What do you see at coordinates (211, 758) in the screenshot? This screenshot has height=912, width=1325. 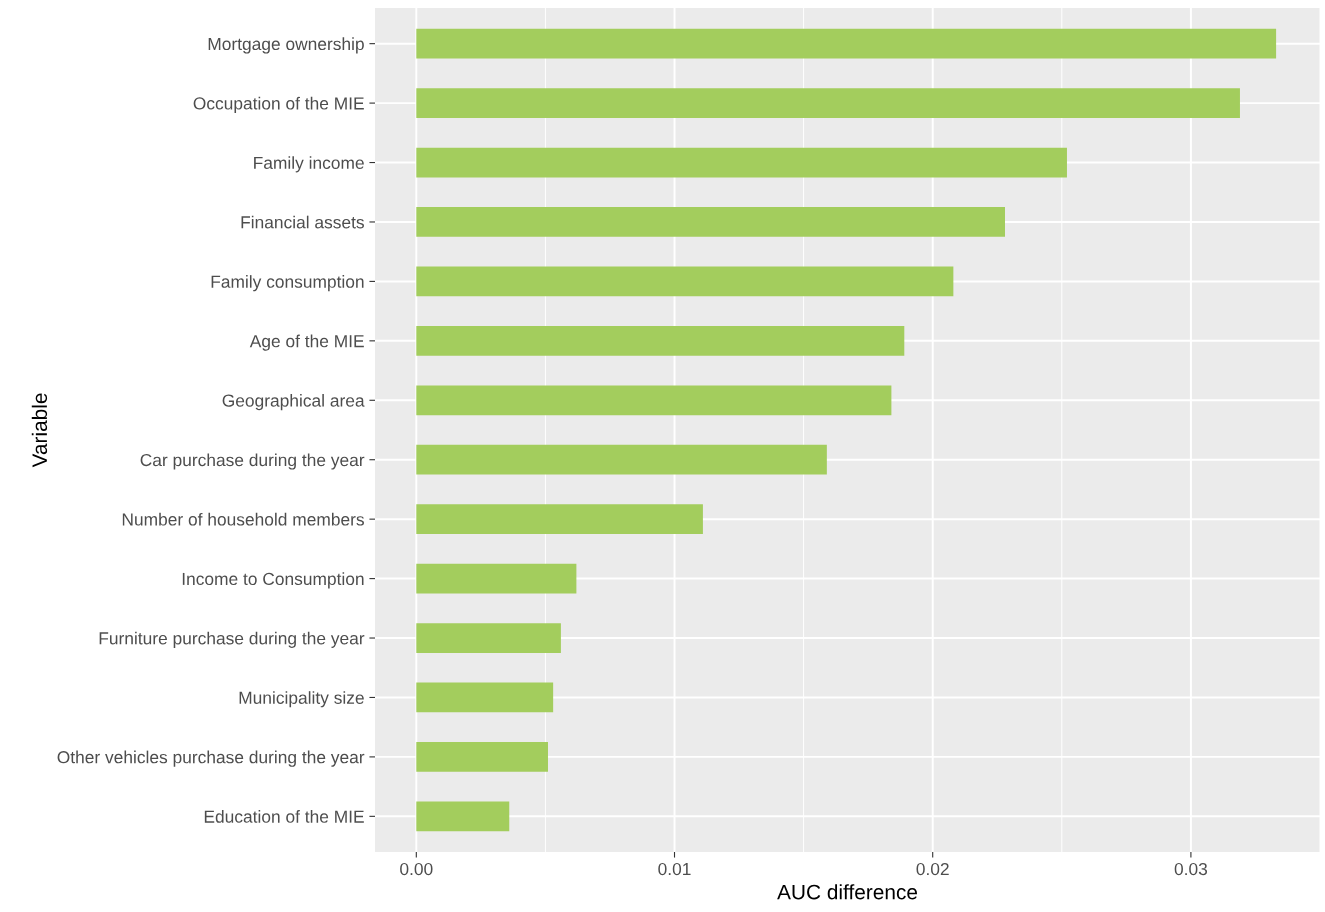 I see `y-tick-label: Other vehicles purchase during the year` at bounding box center [211, 758].